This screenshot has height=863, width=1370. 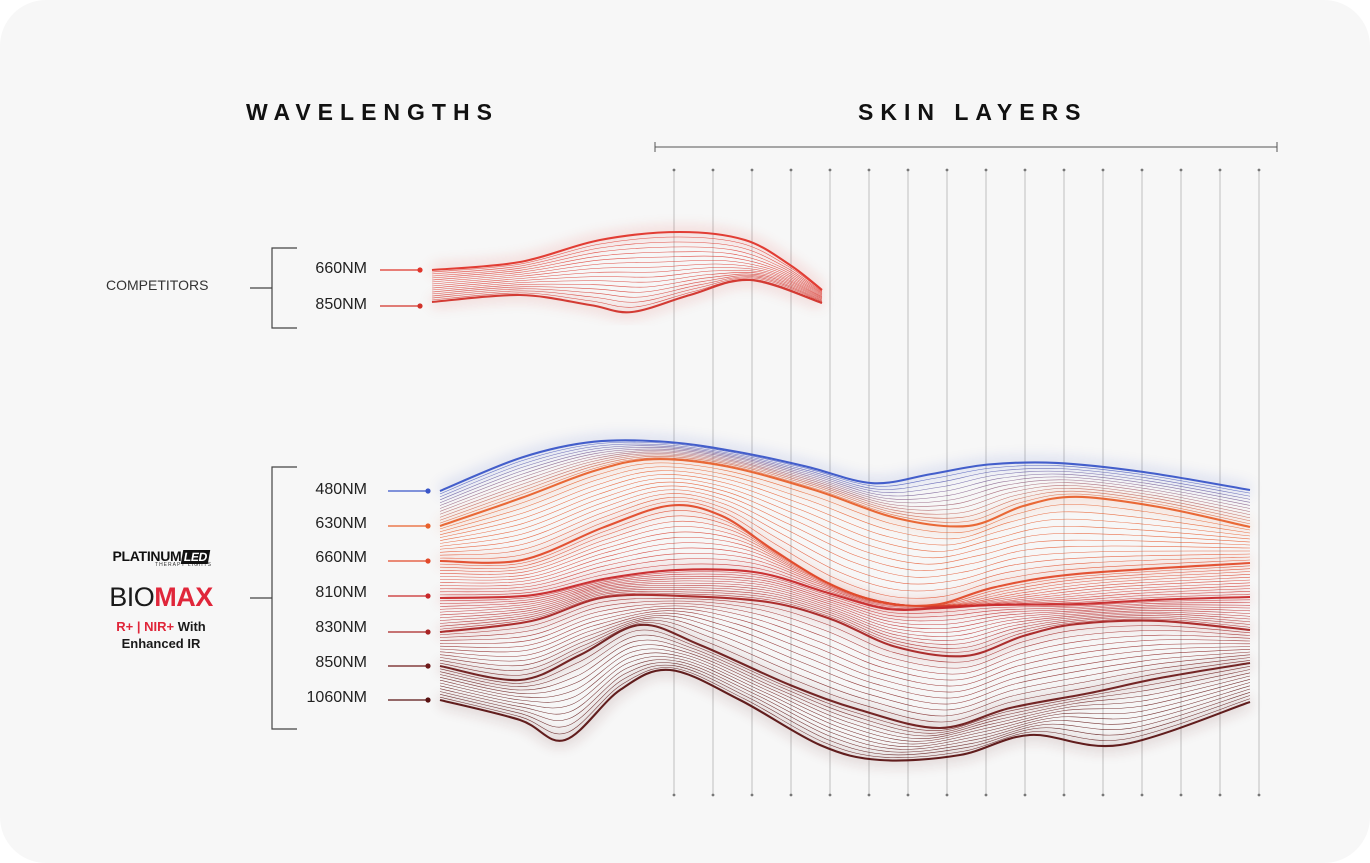 I want to click on biomax-max-text: MAX, so click(x=183, y=597).